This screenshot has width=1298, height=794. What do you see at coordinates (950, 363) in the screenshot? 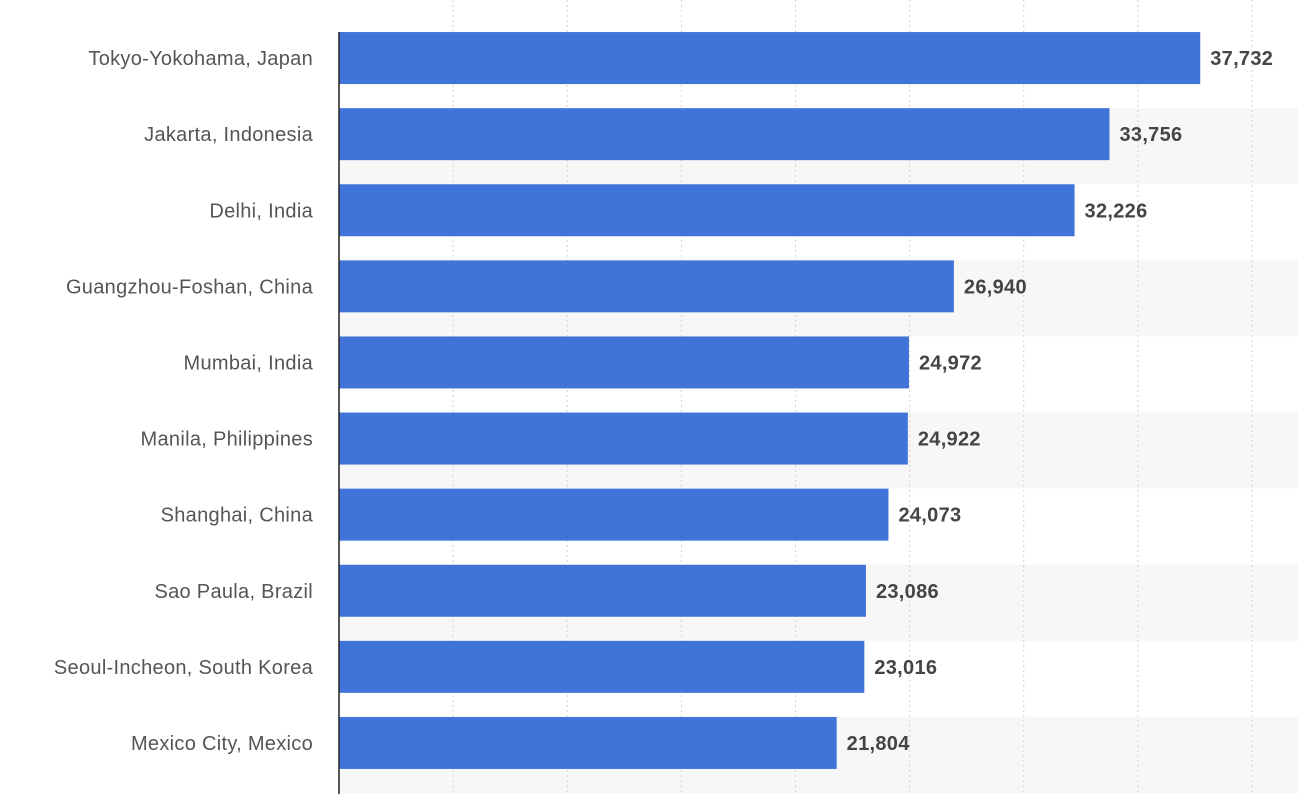
I see `value-label: 24,972` at bounding box center [950, 363].